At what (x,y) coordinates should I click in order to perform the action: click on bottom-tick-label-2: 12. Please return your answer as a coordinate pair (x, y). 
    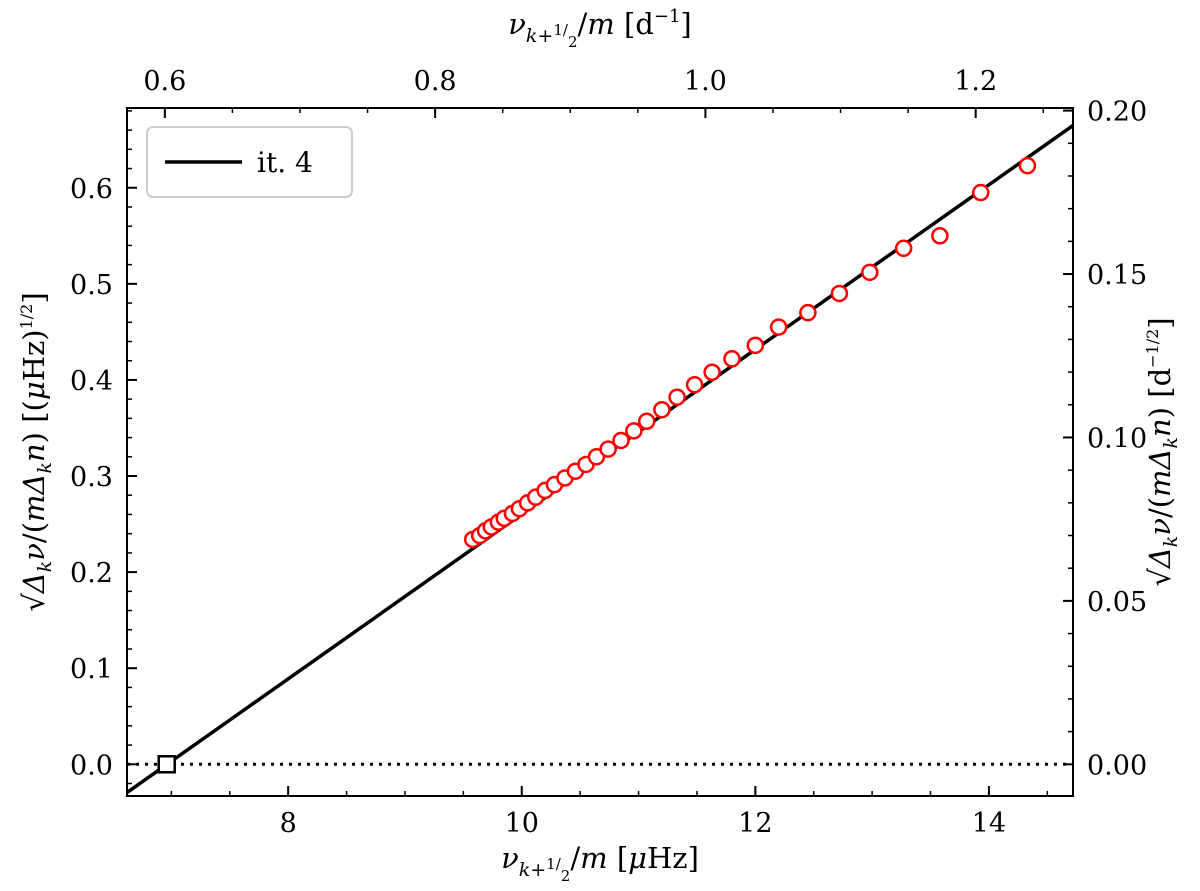
    Looking at the image, I should click on (755, 823).